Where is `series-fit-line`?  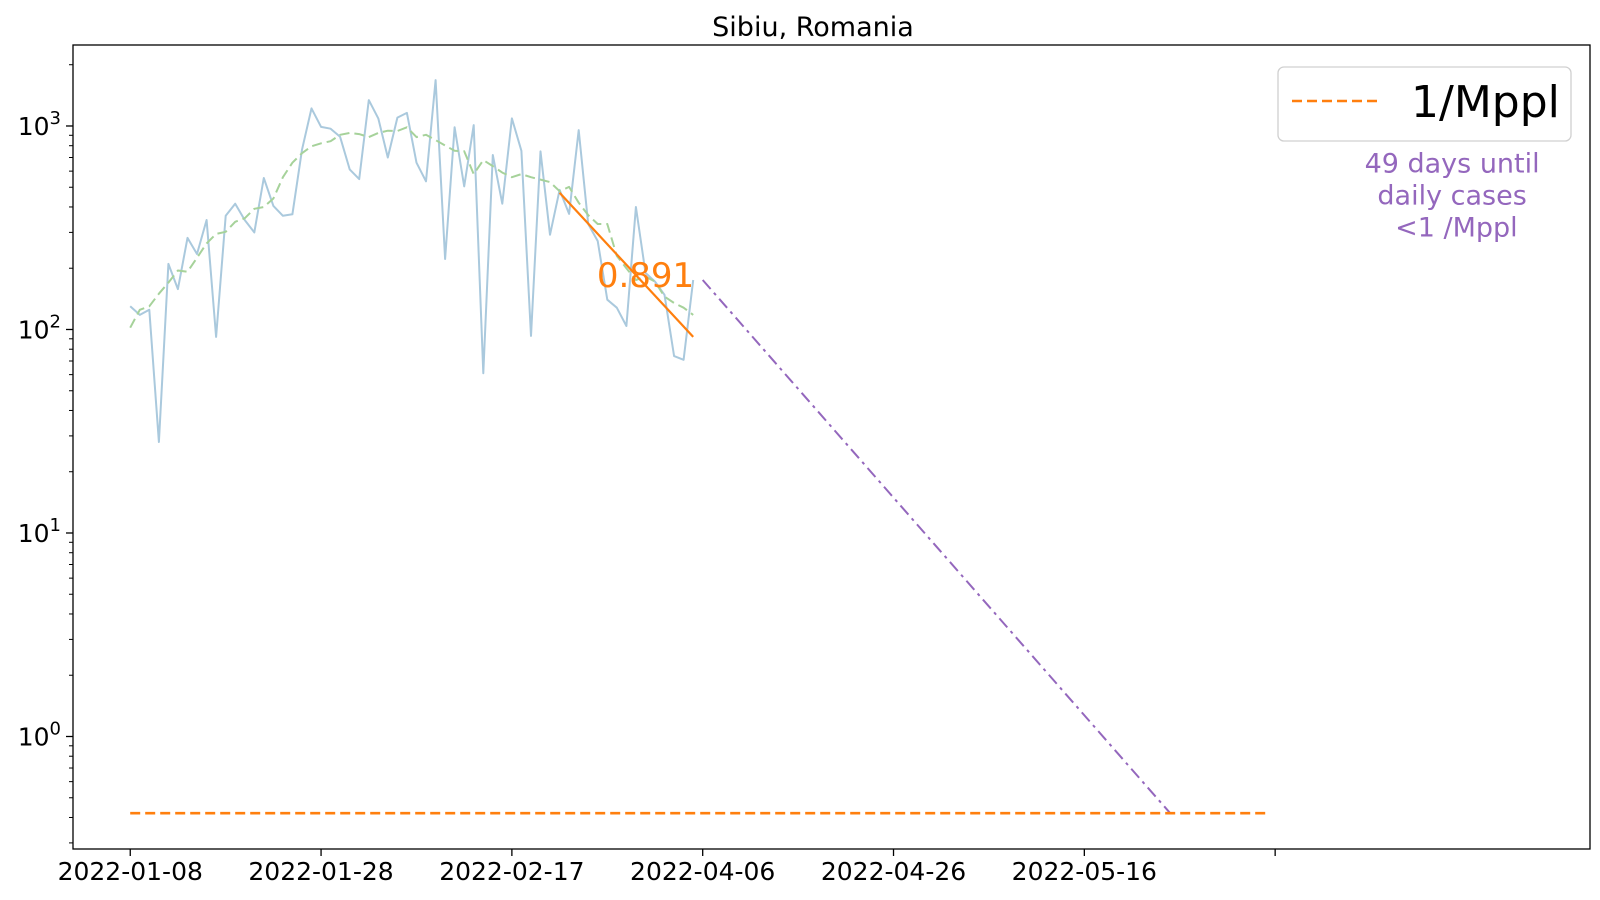 series-fit-line is located at coordinates (626, 264).